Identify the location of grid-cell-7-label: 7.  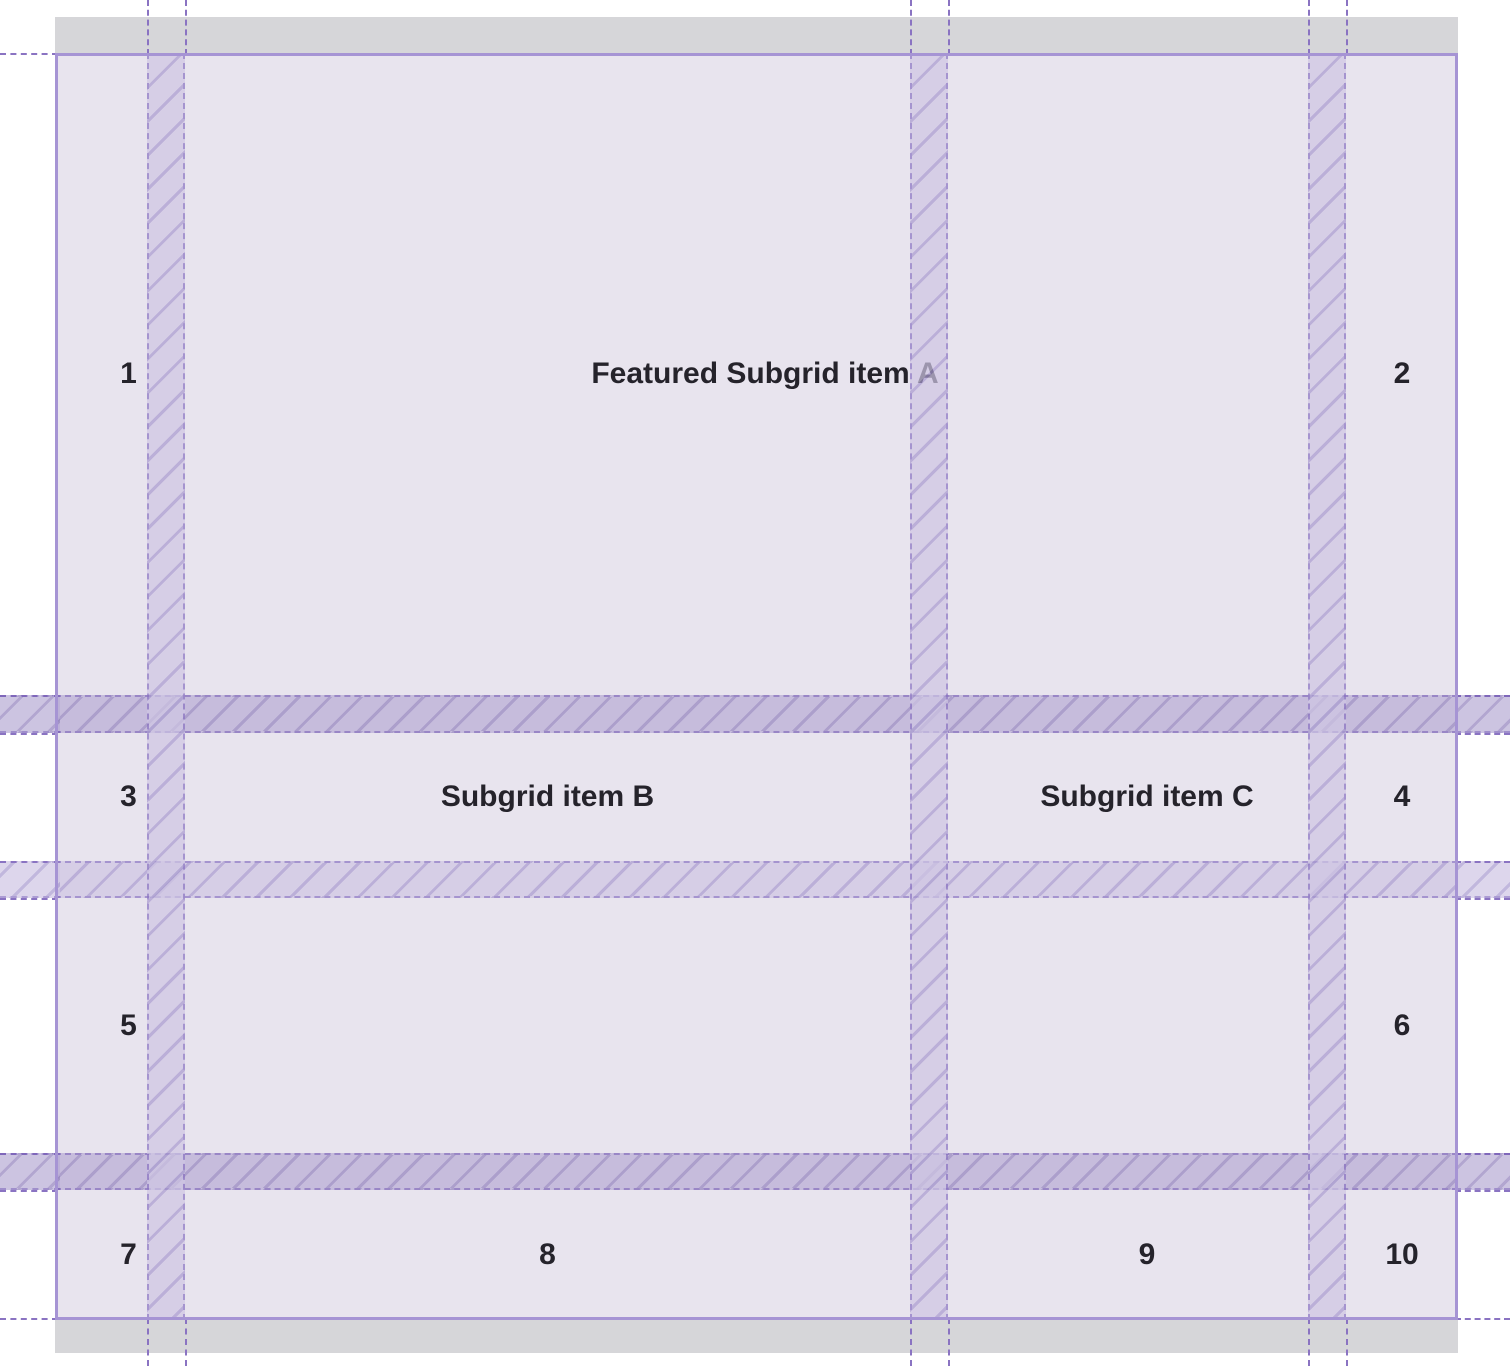
(128, 1254).